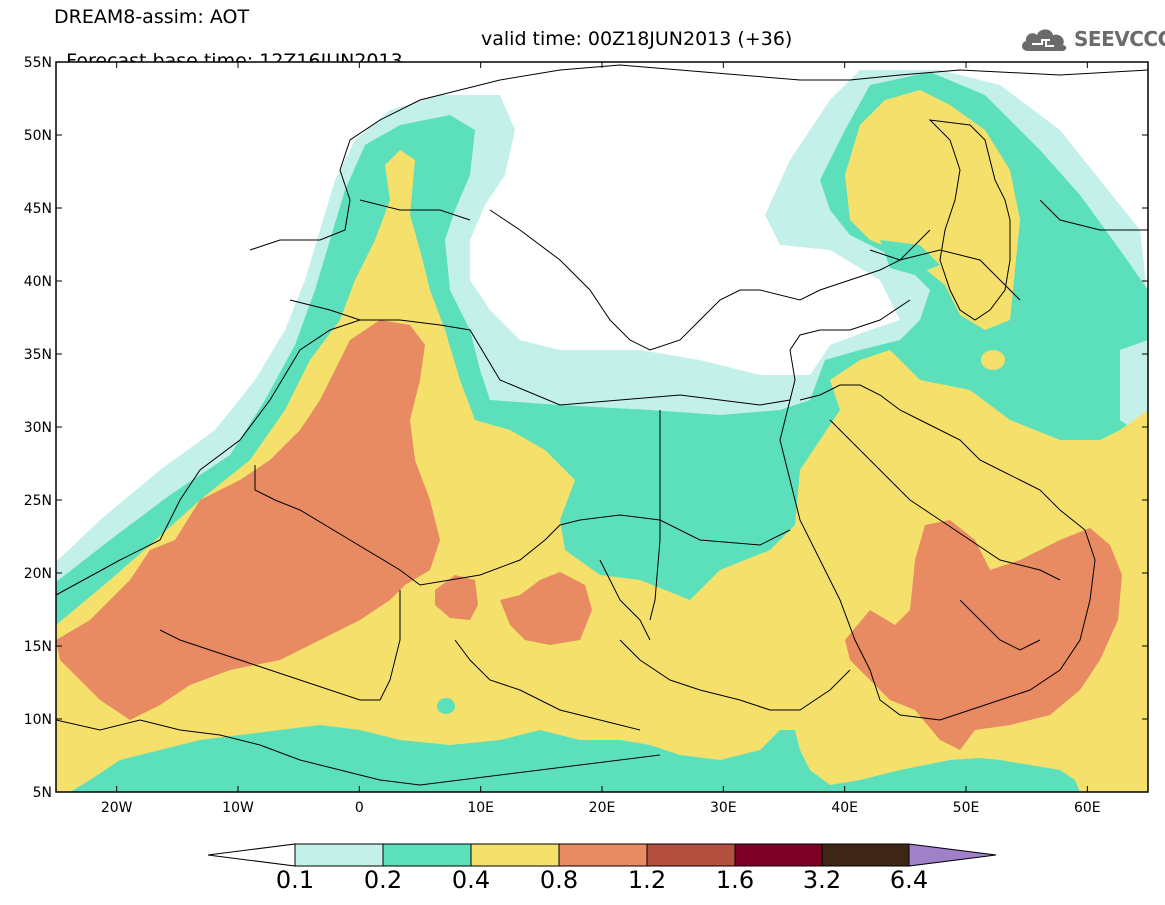 This screenshot has height=905, width=1165. Describe the element at coordinates (471, 880) in the screenshot. I see `colorbar-level-label: 0.4` at that location.